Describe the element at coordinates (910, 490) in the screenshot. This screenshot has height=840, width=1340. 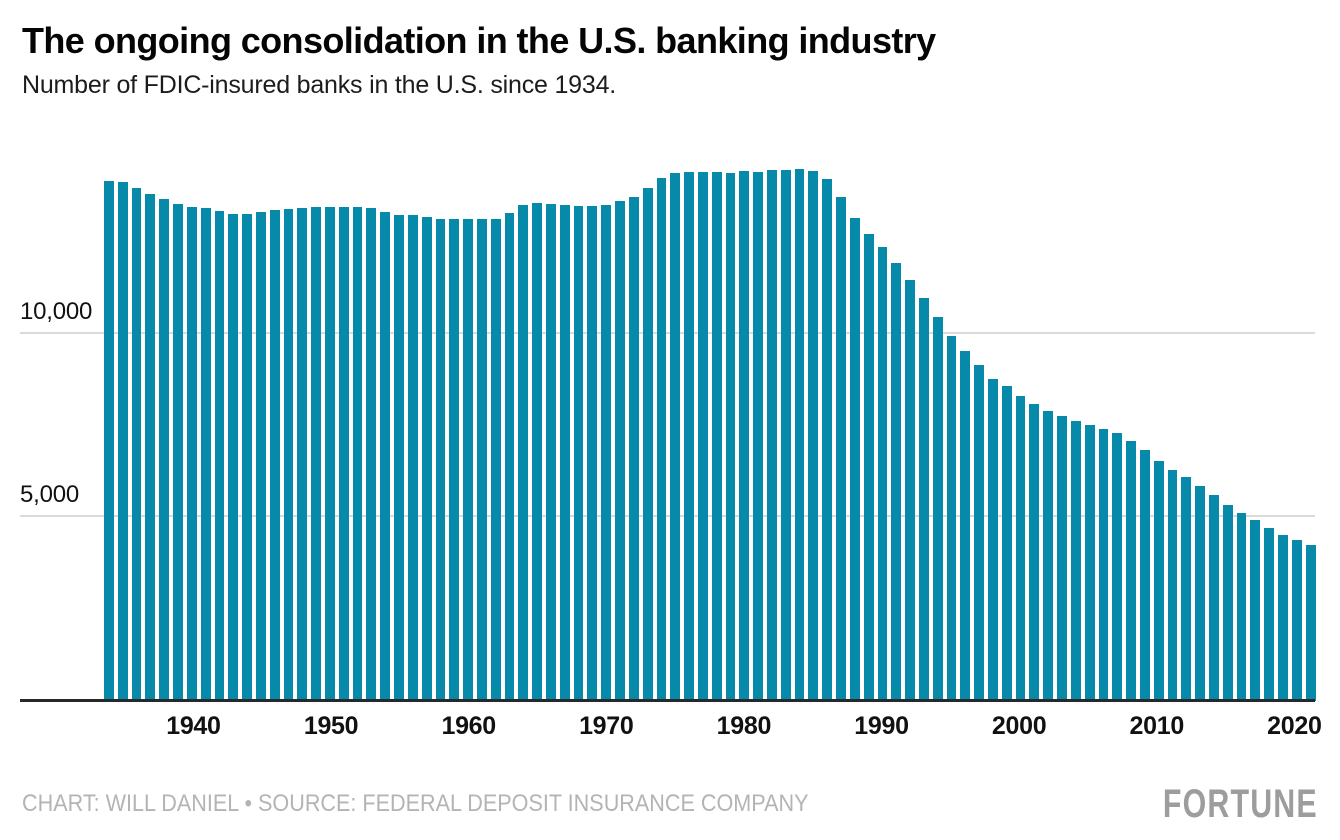
I see `bar-1992` at that location.